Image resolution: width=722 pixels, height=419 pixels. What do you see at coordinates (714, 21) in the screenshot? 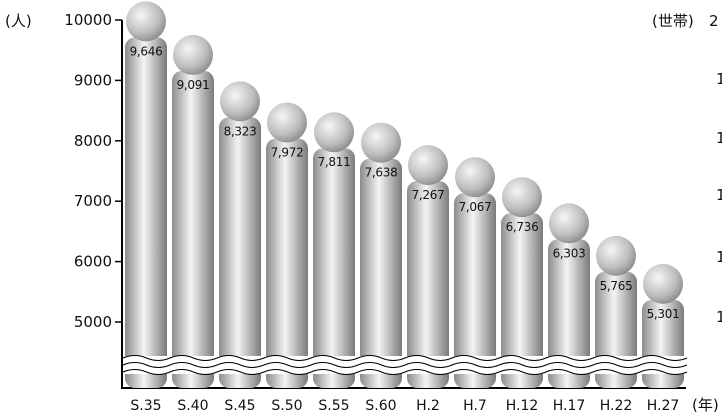
I see `right-unit-suffix: 2` at bounding box center [714, 21].